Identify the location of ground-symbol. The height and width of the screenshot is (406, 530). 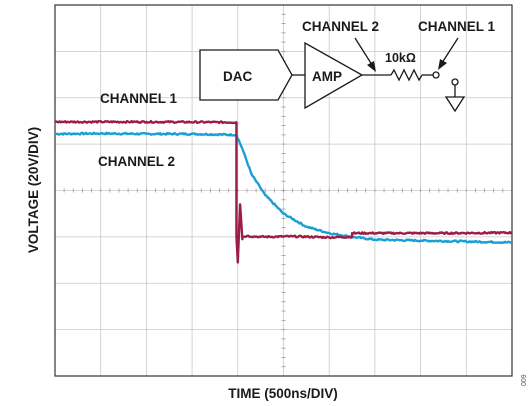
(455, 104).